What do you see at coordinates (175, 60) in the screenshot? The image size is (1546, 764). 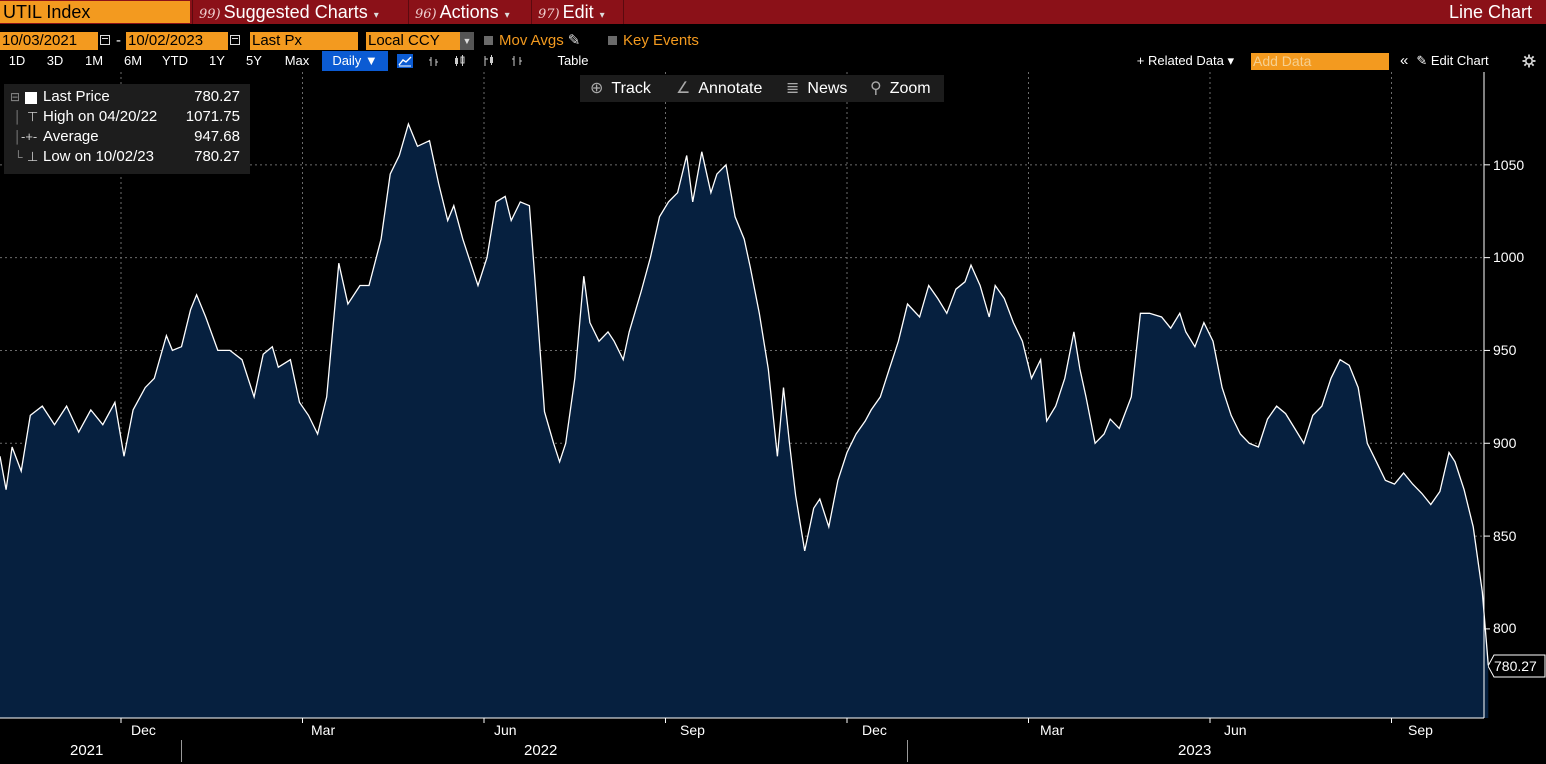 I see `period-ytd: YTD` at bounding box center [175, 60].